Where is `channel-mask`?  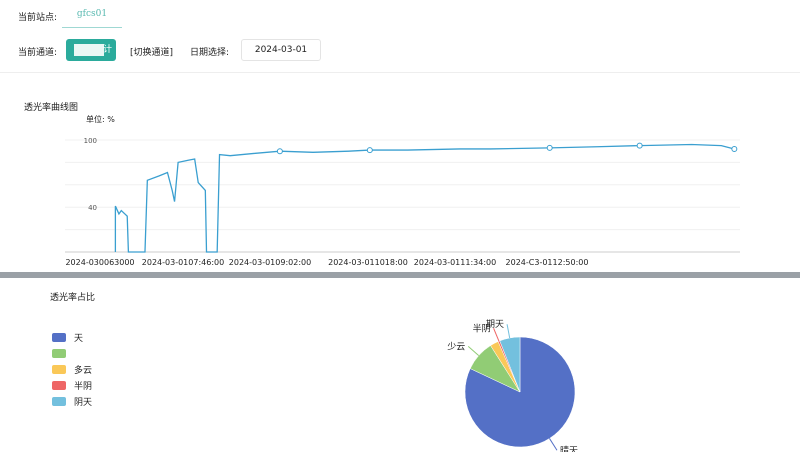
channel-mask is located at coordinates (89, 50).